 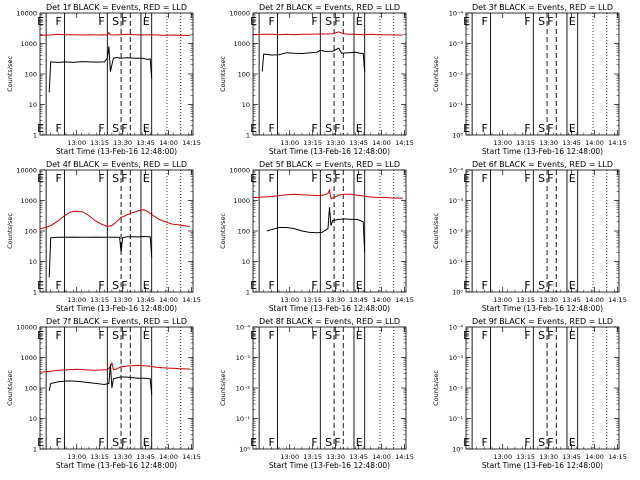 What do you see at coordinates (329, 164) in the screenshot?
I see `panel-title: Det 5f BLACK = Events, RED = LLD` at bounding box center [329, 164].